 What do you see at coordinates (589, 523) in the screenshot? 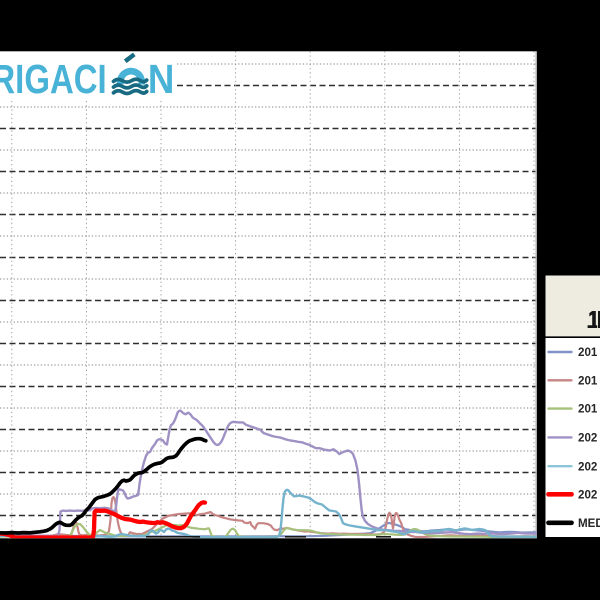
I see `svg-text: MED` at bounding box center [589, 523].